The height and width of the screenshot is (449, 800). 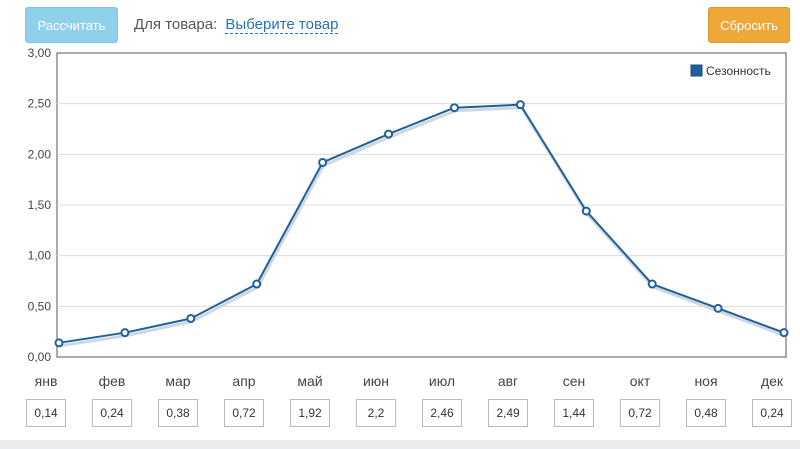 I want to click on product-selector: Для товара: Выберите товар, so click(x=236, y=25).